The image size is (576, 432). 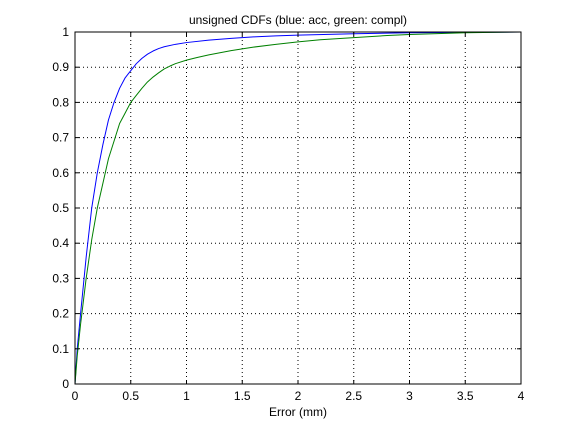 What do you see at coordinates (60, 314) in the screenshot?
I see `y-tick-label: 0.2` at bounding box center [60, 314].